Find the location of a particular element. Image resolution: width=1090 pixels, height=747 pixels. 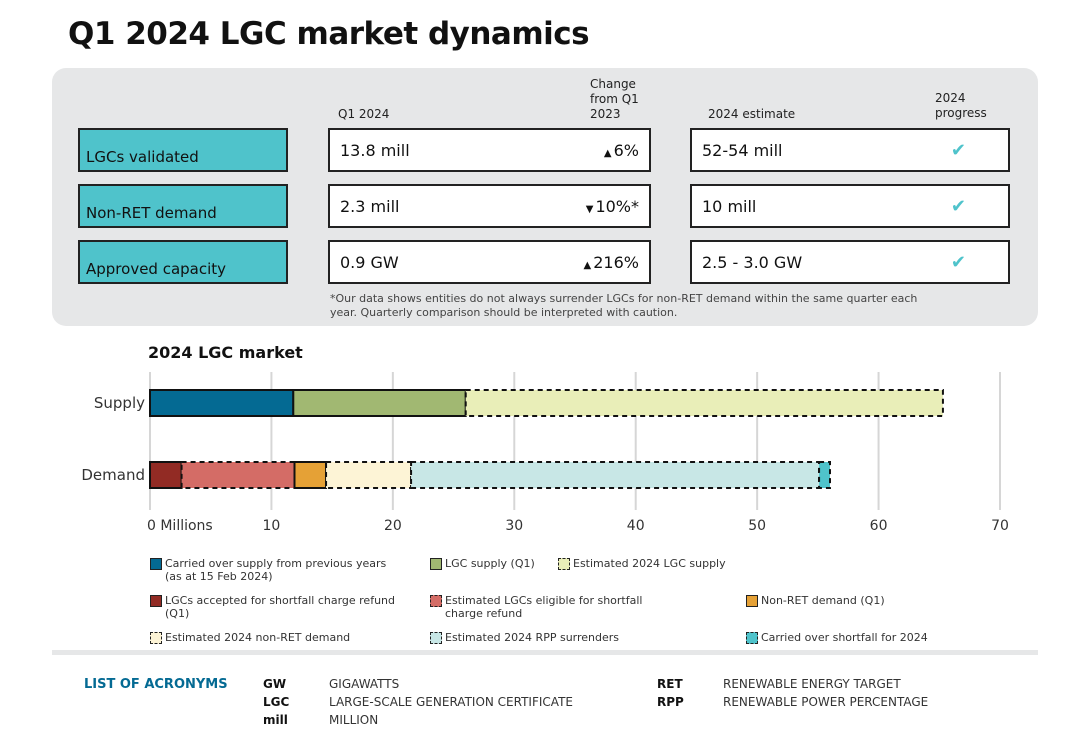

acronym-full: RENEWABLE ENERGY TARGET is located at coordinates (812, 684).